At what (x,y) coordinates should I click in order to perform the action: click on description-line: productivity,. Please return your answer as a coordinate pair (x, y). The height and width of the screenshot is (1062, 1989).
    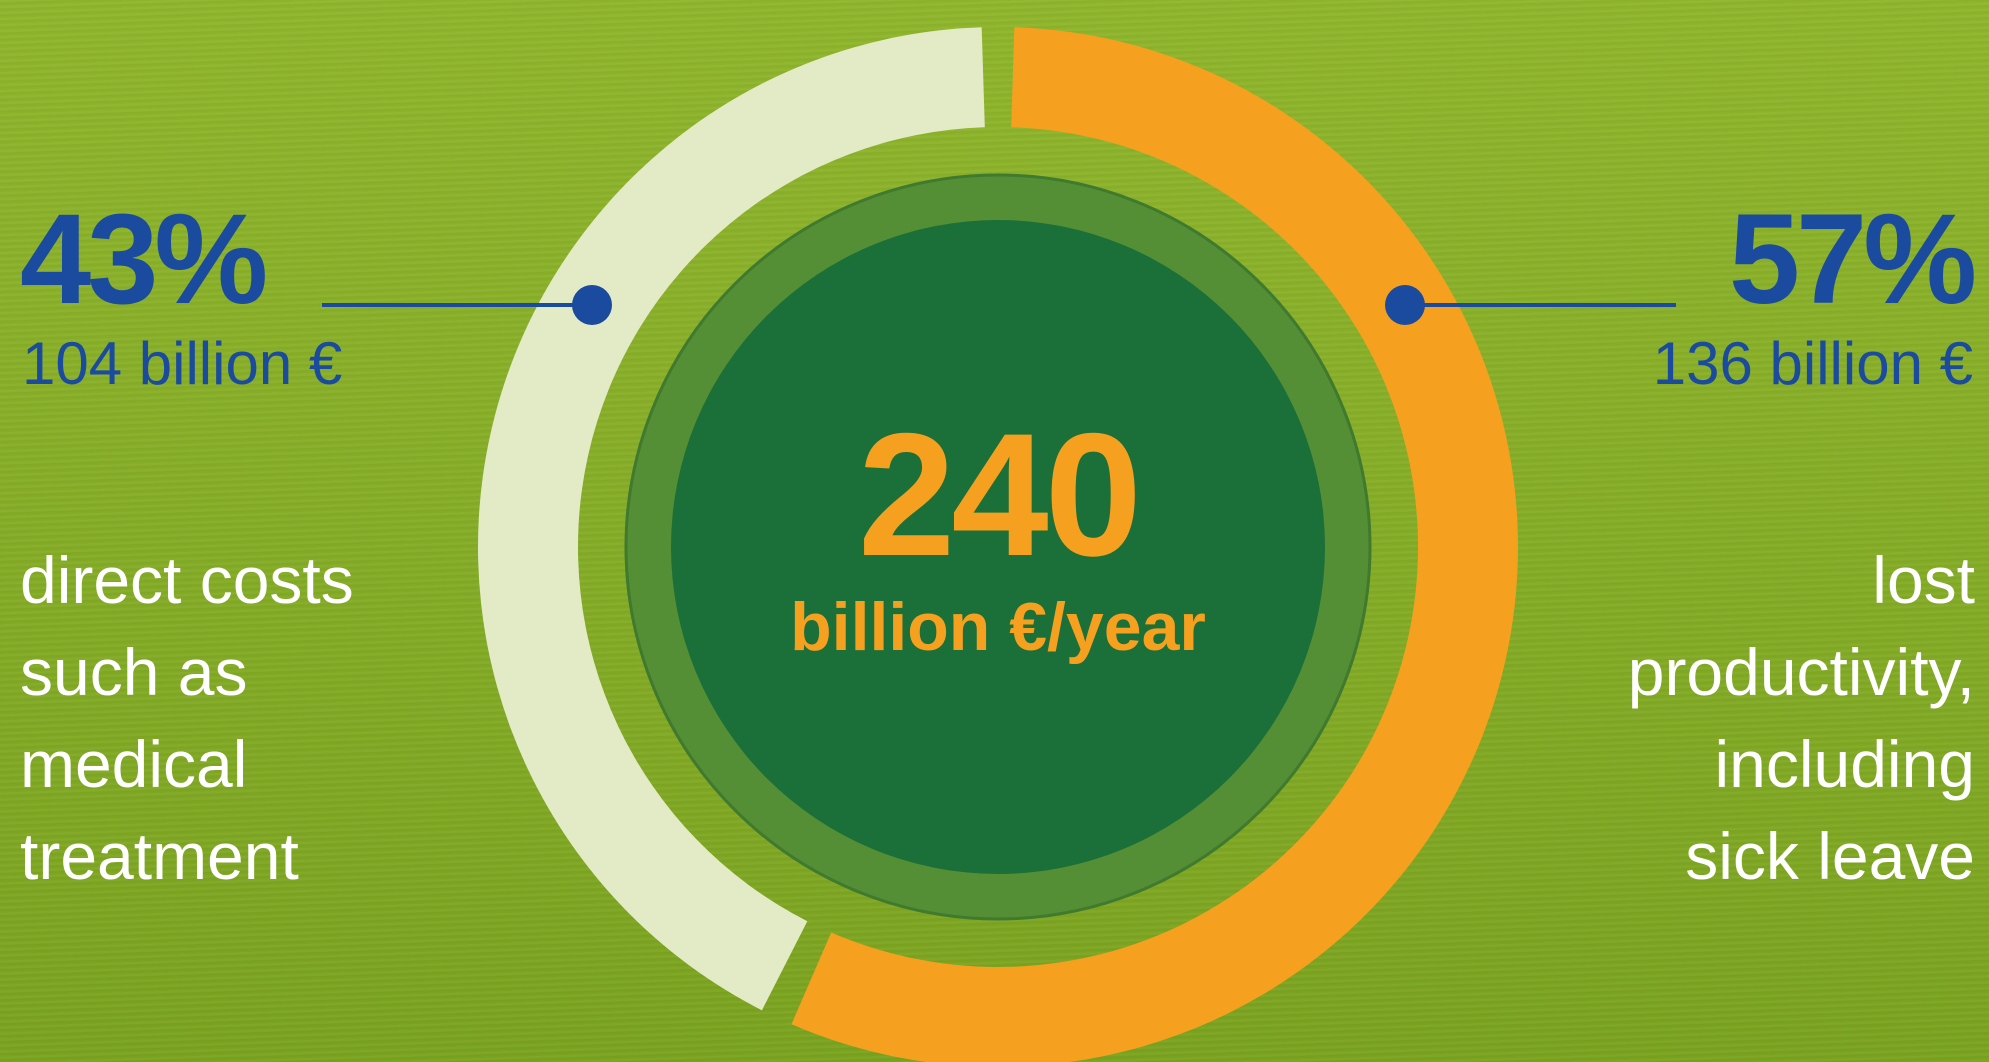
    Looking at the image, I should click on (1801, 672).